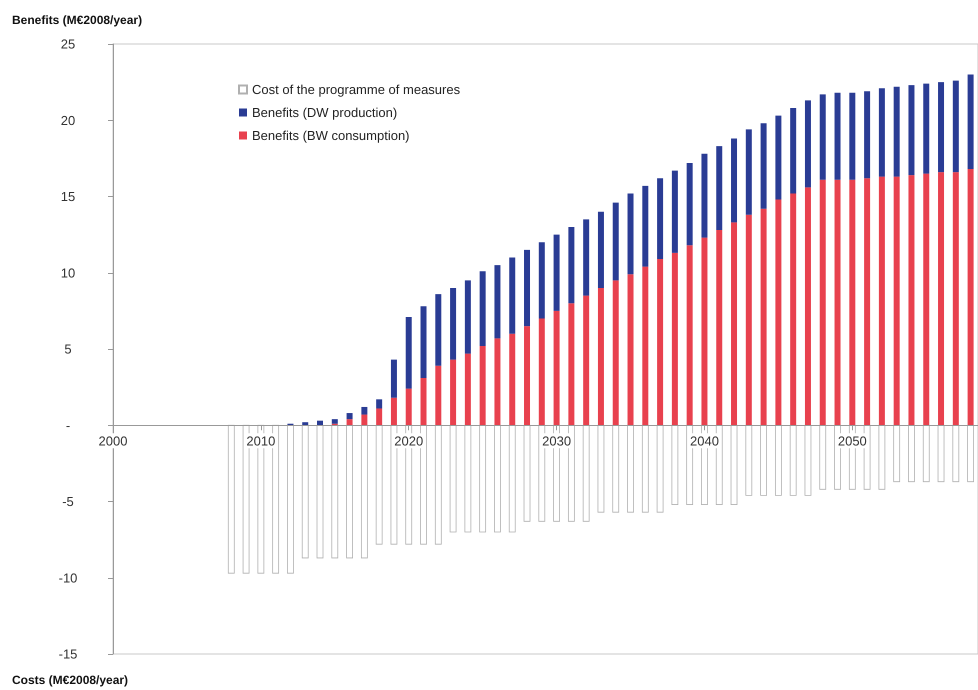 This screenshot has height=690, width=978. What do you see at coordinates (331, 135) in the screenshot?
I see `legend-label: Benefits (BW consumption)` at bounding box center [331, 135].